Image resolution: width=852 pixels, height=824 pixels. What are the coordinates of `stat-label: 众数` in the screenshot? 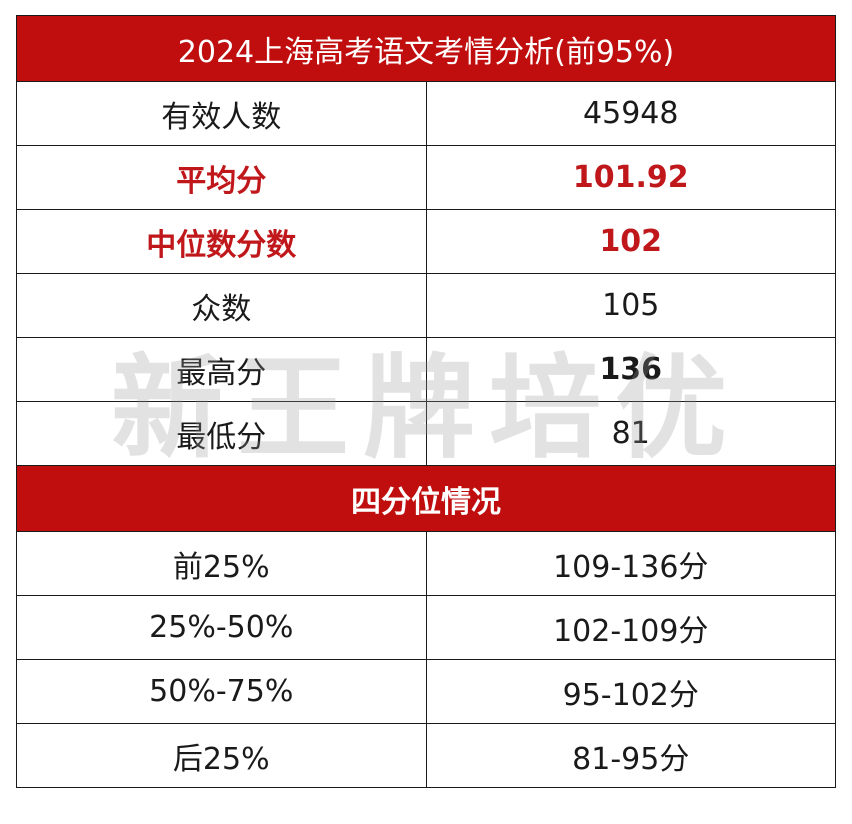 It's located at (221, 305).